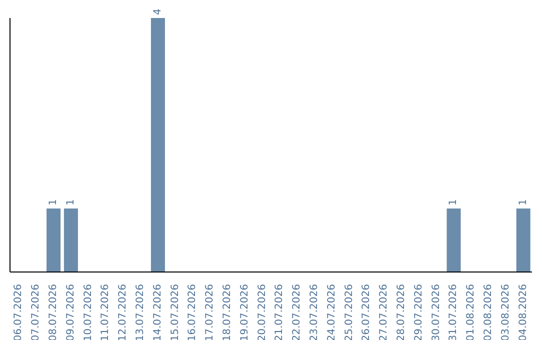 The width and height of the screenshot is (540, 340). What do you see at coordinates (175, 312) in the screenshot?
I see `x-tick-label: 15.07.2026` at bounding box center [175, 312].